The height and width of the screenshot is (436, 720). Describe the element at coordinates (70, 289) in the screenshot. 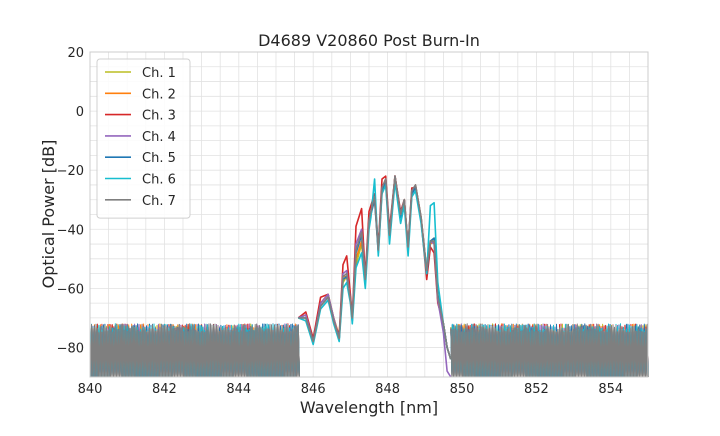

I see `y-tick-label: −60` at that location.